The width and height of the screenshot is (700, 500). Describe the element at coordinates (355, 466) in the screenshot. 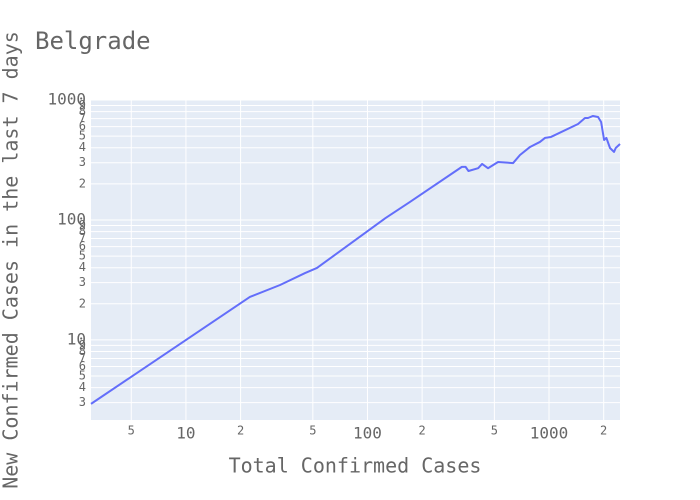

I see `x-axis-title: Total Confirmed Cases` at that location.